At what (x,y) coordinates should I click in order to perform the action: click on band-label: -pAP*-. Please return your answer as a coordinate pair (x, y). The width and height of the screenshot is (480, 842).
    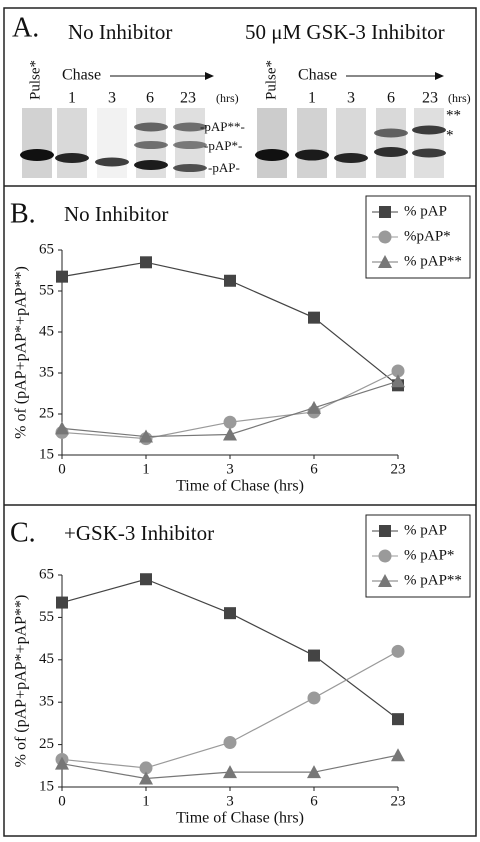
    Looking at the image, I should click on (223, 145).